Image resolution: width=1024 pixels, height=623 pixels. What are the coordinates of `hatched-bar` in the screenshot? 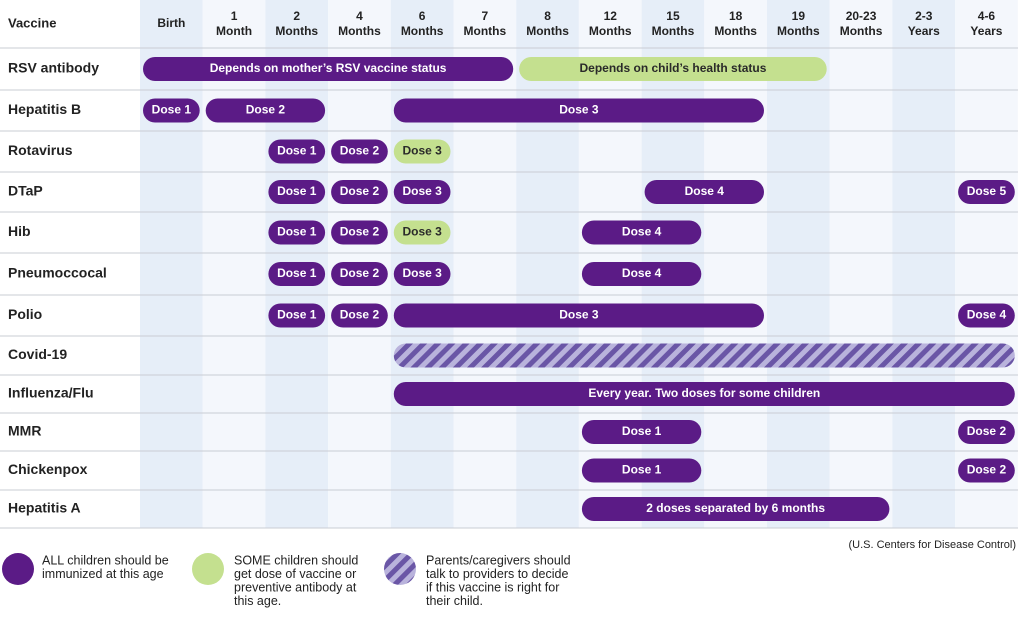 It's located at (704, 355).